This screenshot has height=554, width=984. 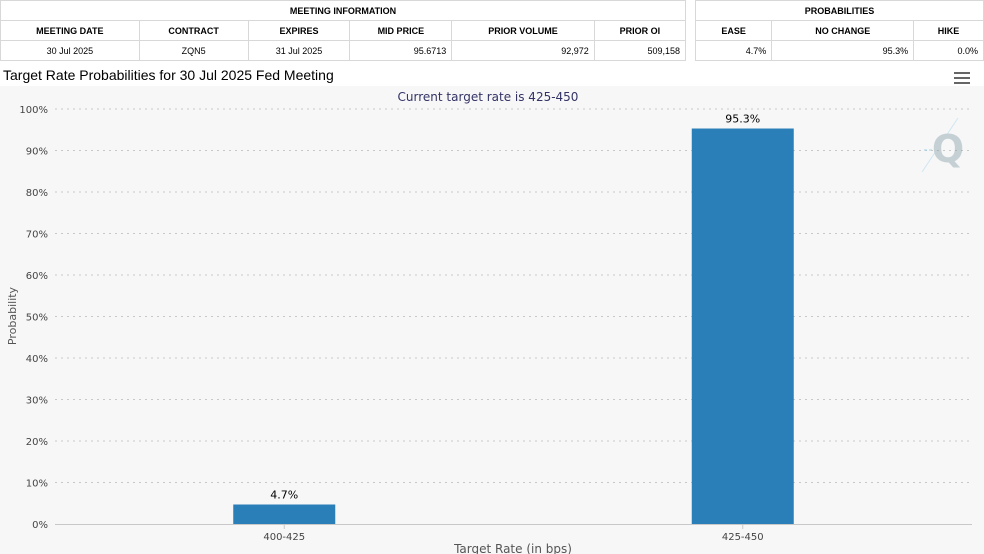 I want to click on prior-oi-cell: 509,158, so click(x=640, y=50).